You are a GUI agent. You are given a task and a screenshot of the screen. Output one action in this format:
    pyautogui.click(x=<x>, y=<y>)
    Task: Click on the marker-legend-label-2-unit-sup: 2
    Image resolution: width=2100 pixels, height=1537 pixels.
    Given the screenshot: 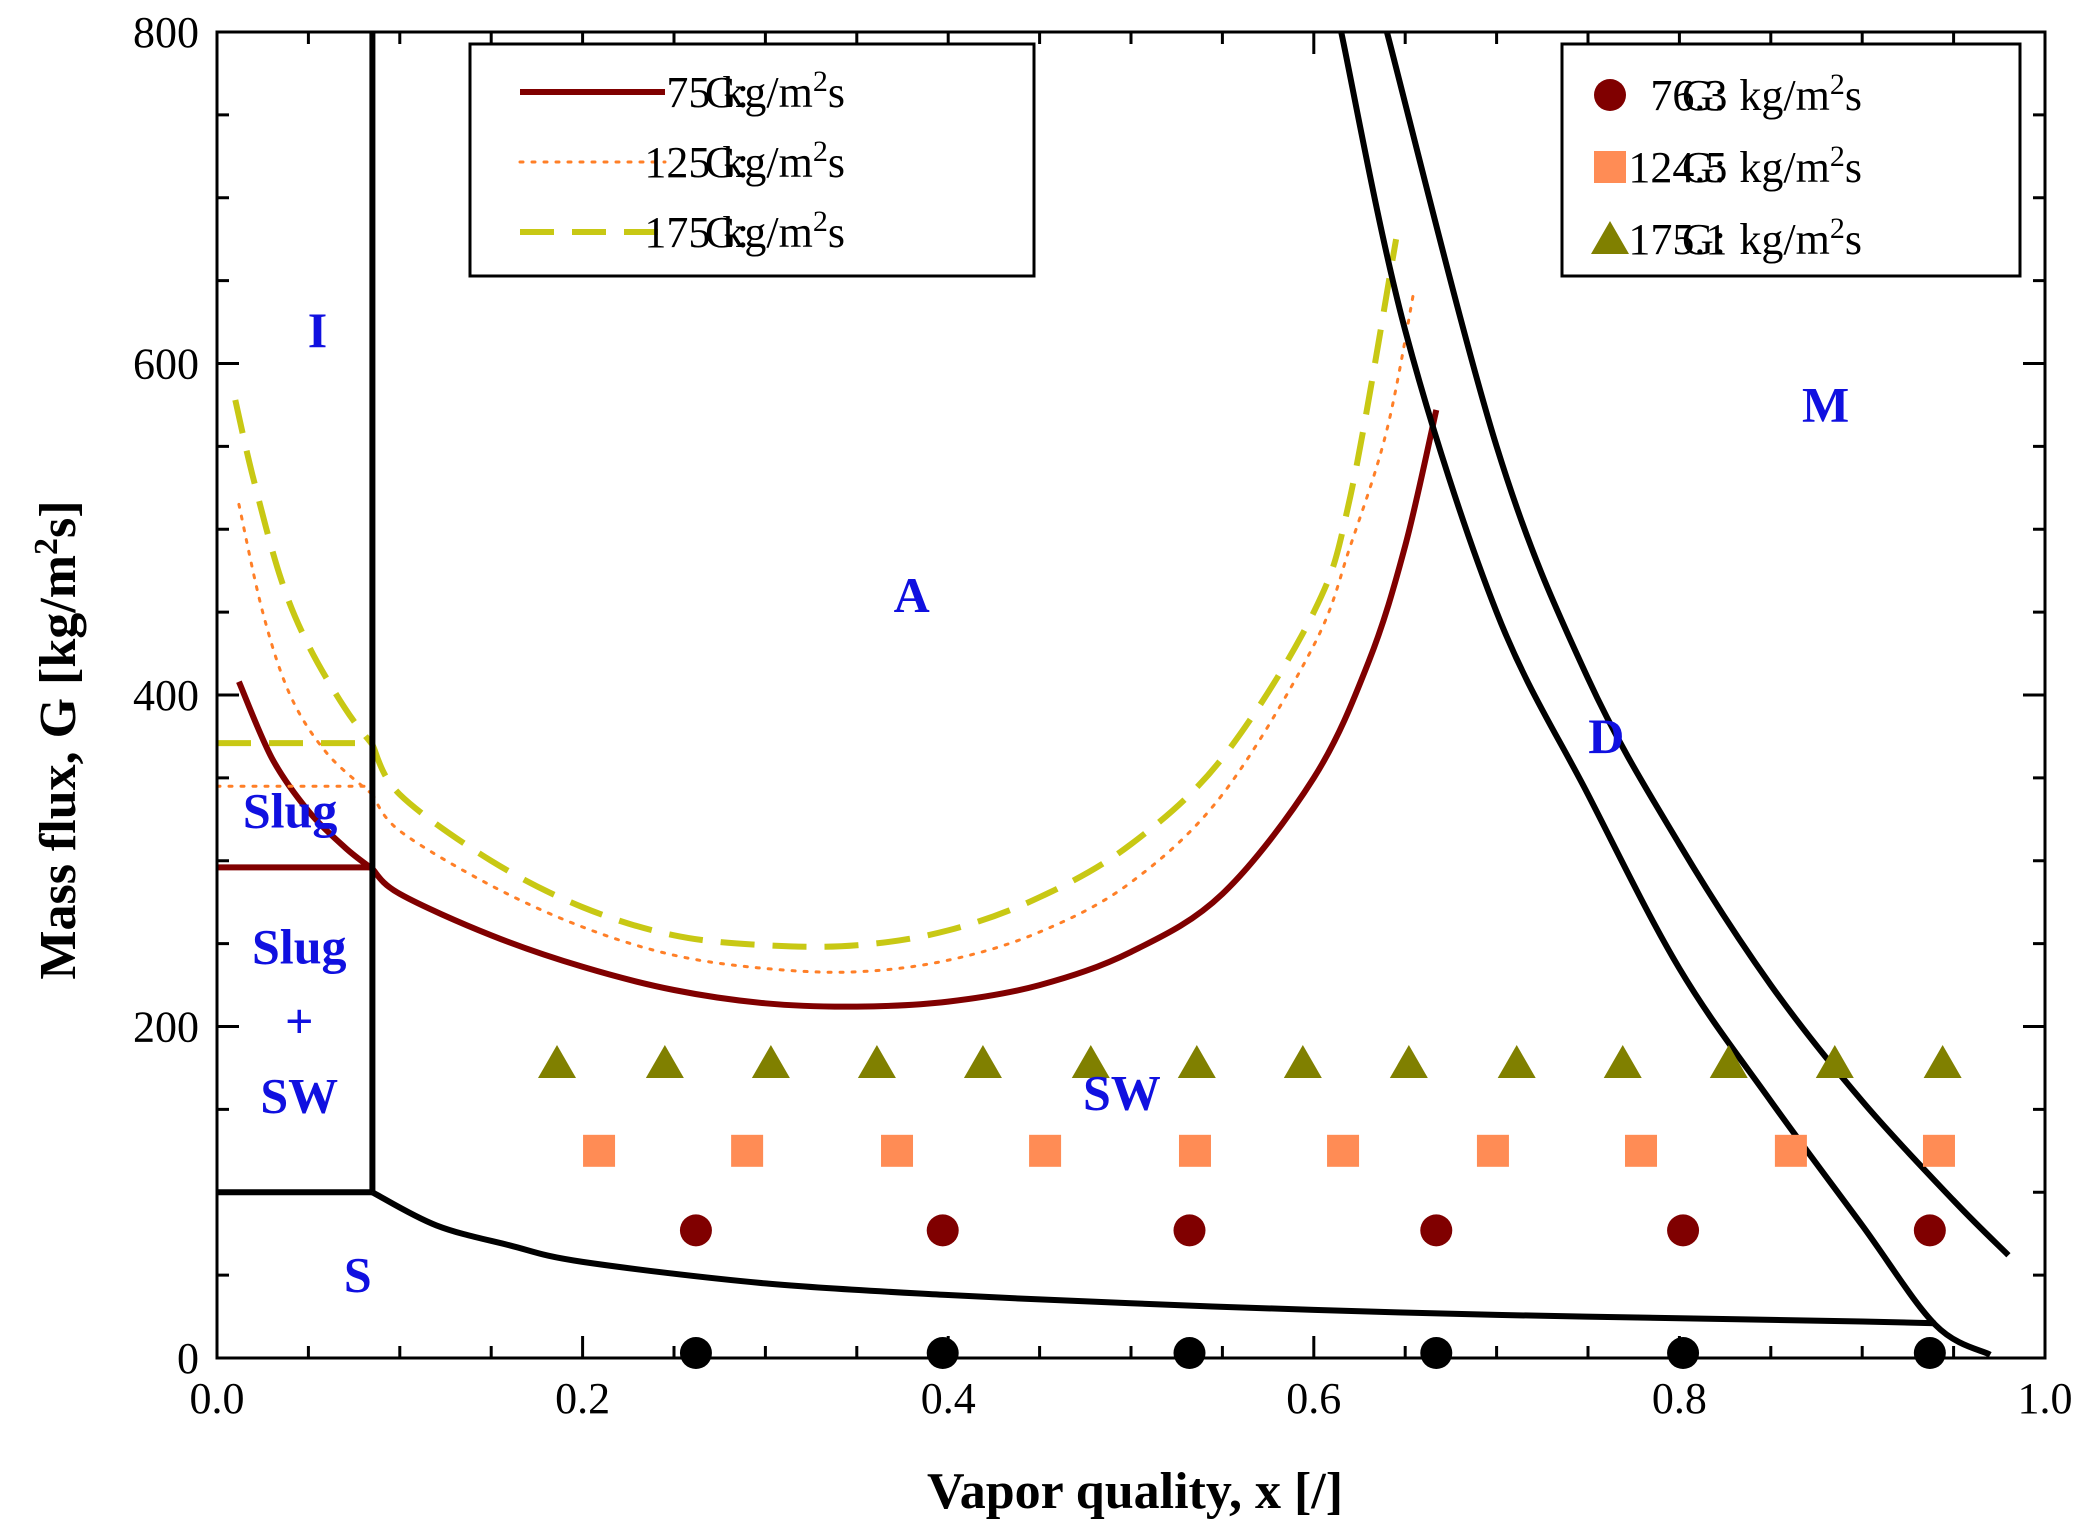 What is the action you would take?
    pyautogui.click(x=1837, y=228)
    